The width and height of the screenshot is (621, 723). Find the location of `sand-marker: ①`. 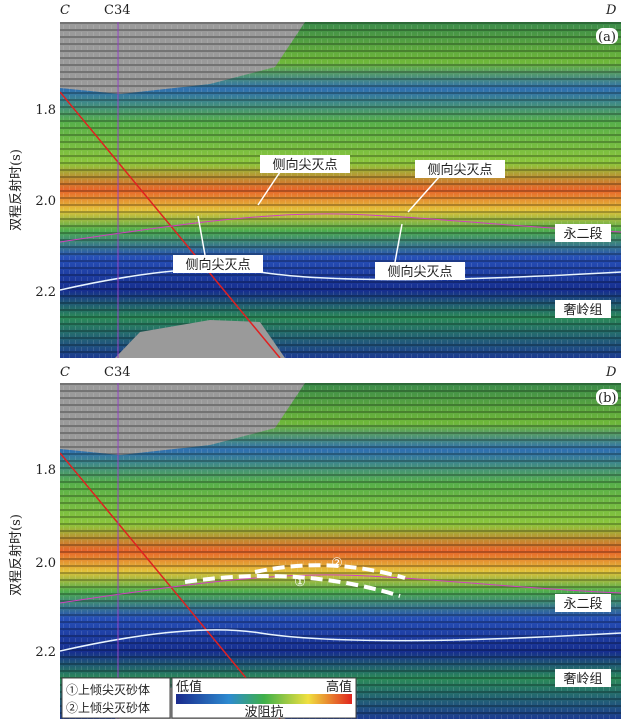

sand-marker: ① is located at coordinates (300, 582).